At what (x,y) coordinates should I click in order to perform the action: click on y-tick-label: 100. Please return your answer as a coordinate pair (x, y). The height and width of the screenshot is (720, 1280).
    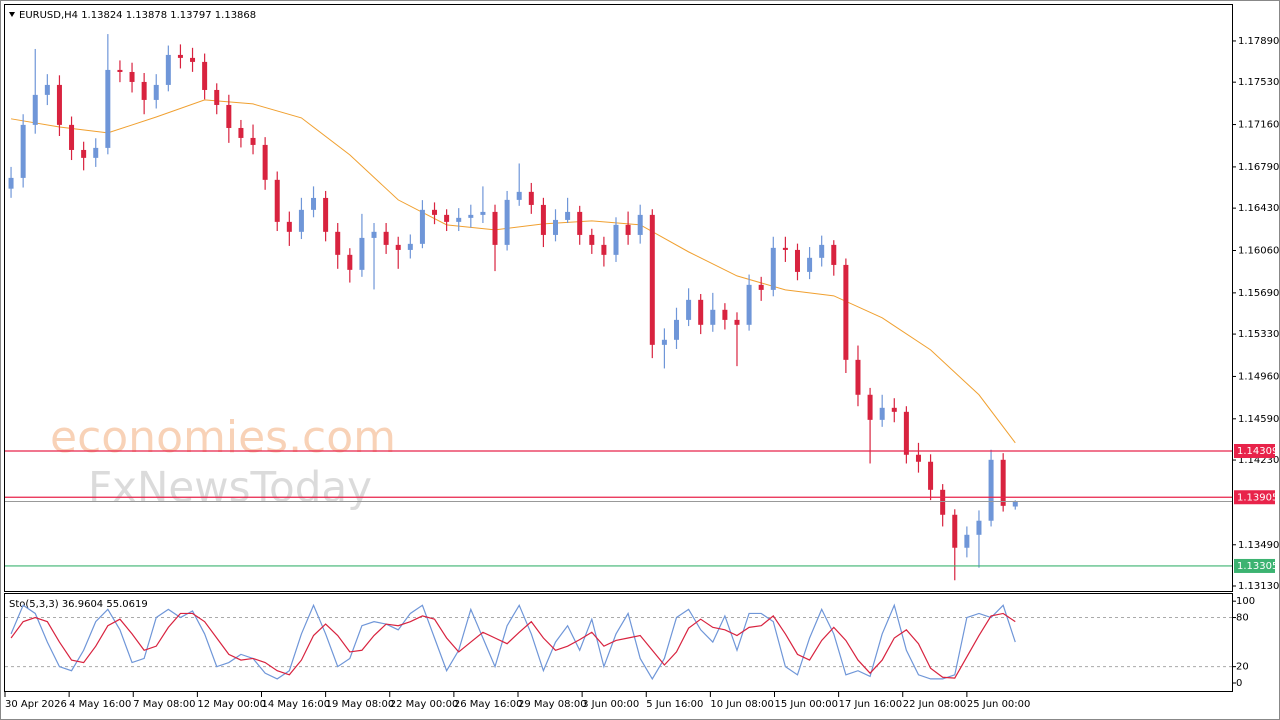
    Looking at the image, I should click on (1245, 601).